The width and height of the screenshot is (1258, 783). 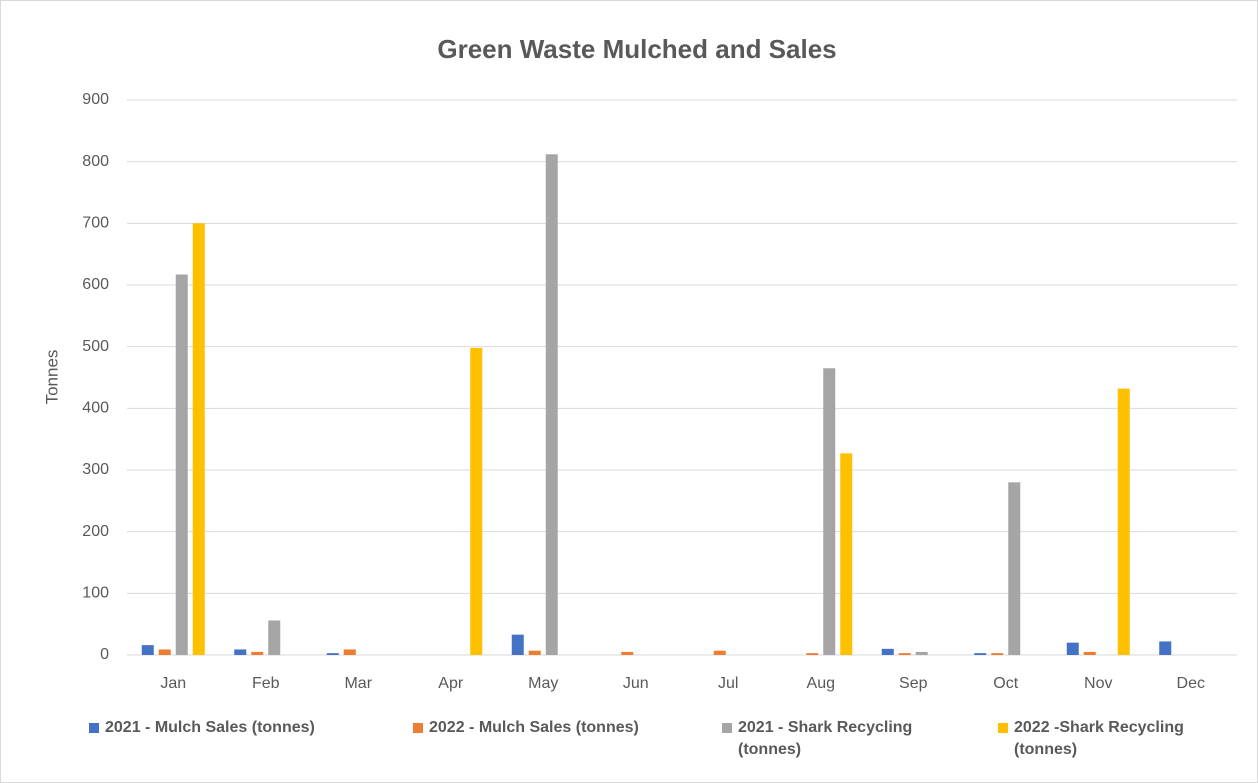 What do you see at coordinates (95, 99) in the screenshot?
I see `y-tick-label: 900` at bounding box center [95, 99].